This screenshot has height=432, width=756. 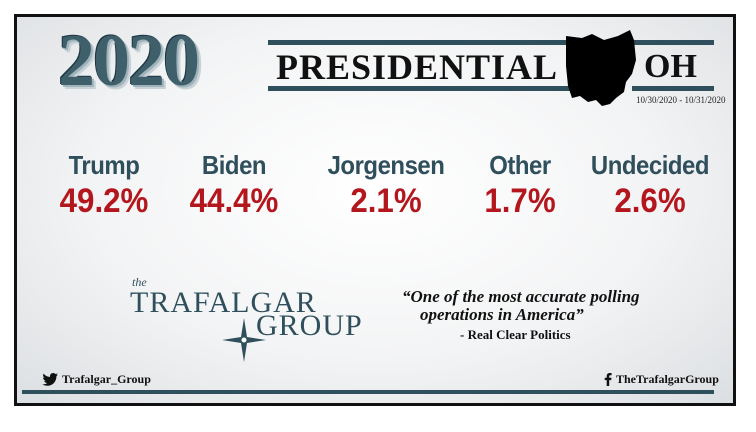 I want to click on candidate-trump: Trump 49.2%, so click(x=104, y=185).